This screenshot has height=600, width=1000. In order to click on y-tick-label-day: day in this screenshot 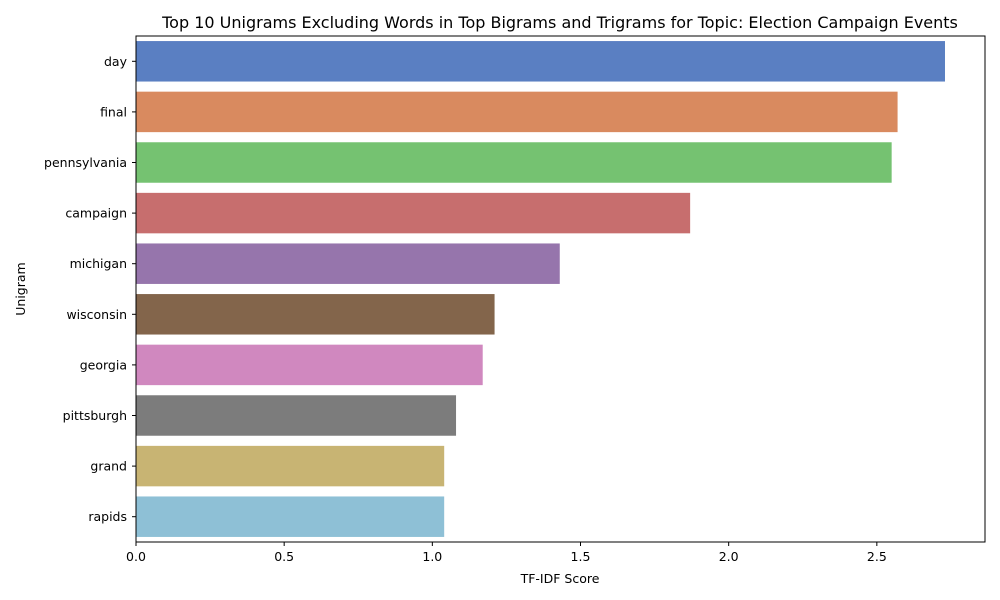, I will do `click(116, 61)`.